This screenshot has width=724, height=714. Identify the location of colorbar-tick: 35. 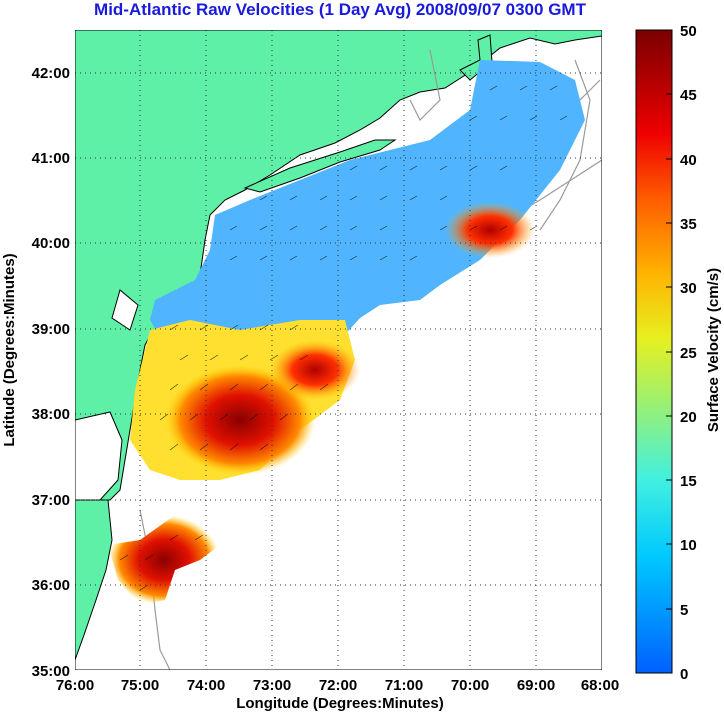
(688, 224).